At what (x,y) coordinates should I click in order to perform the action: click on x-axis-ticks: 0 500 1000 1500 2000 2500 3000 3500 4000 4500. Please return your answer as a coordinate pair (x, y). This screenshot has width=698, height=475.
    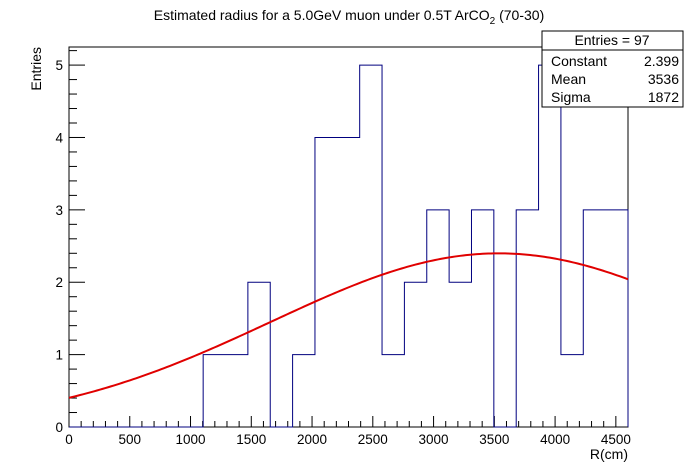
    Looking at the image, I should click on (348, 431).